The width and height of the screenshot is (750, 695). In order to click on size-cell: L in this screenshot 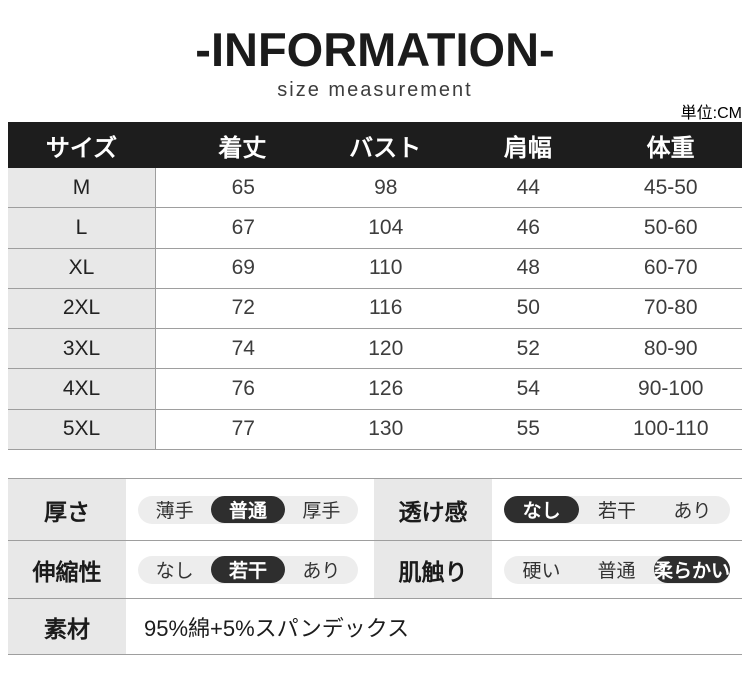, I will do `click(82, 228)`.